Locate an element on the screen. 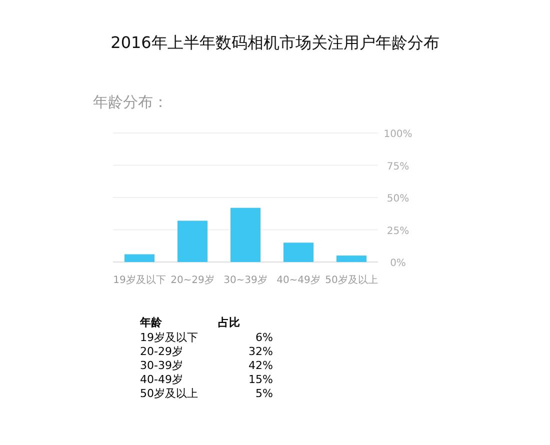  text: 6% is located at coordinates (264, 337).